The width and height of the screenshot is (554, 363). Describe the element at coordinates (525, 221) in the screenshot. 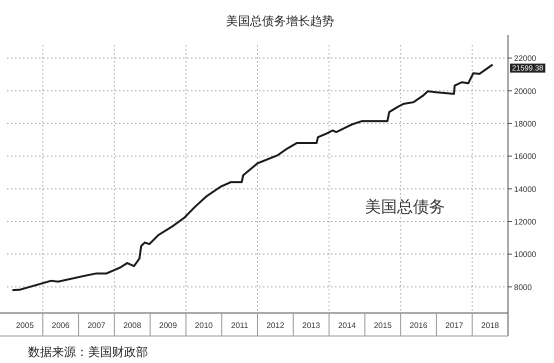

I see `y-tick-label: 12000` at that location.